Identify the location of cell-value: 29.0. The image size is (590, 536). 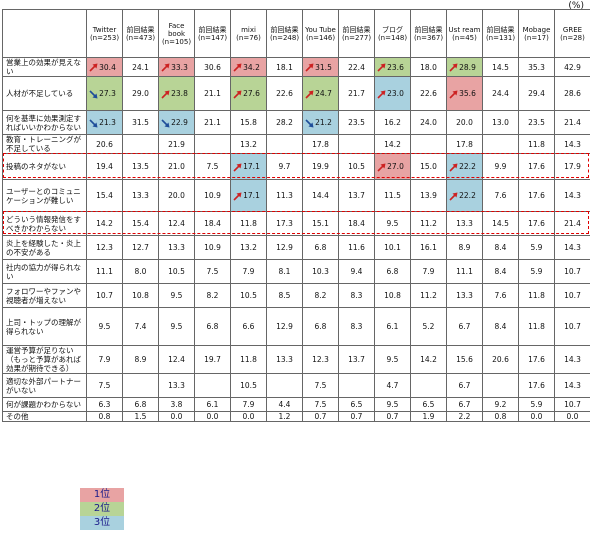
(140, 93).